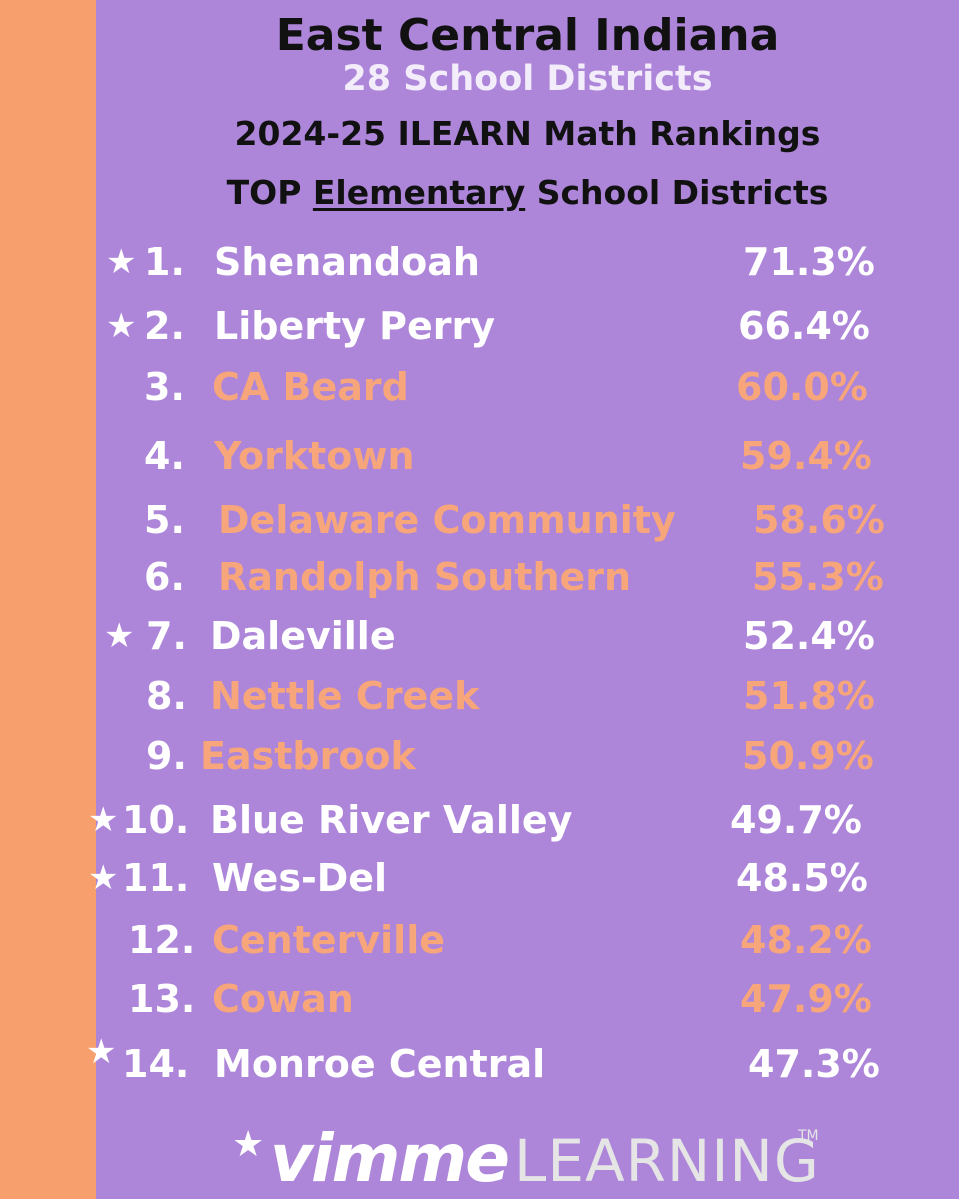  I want to click on ranking-row: 6. Randolph Southern 55.3%, so click(479, 577).